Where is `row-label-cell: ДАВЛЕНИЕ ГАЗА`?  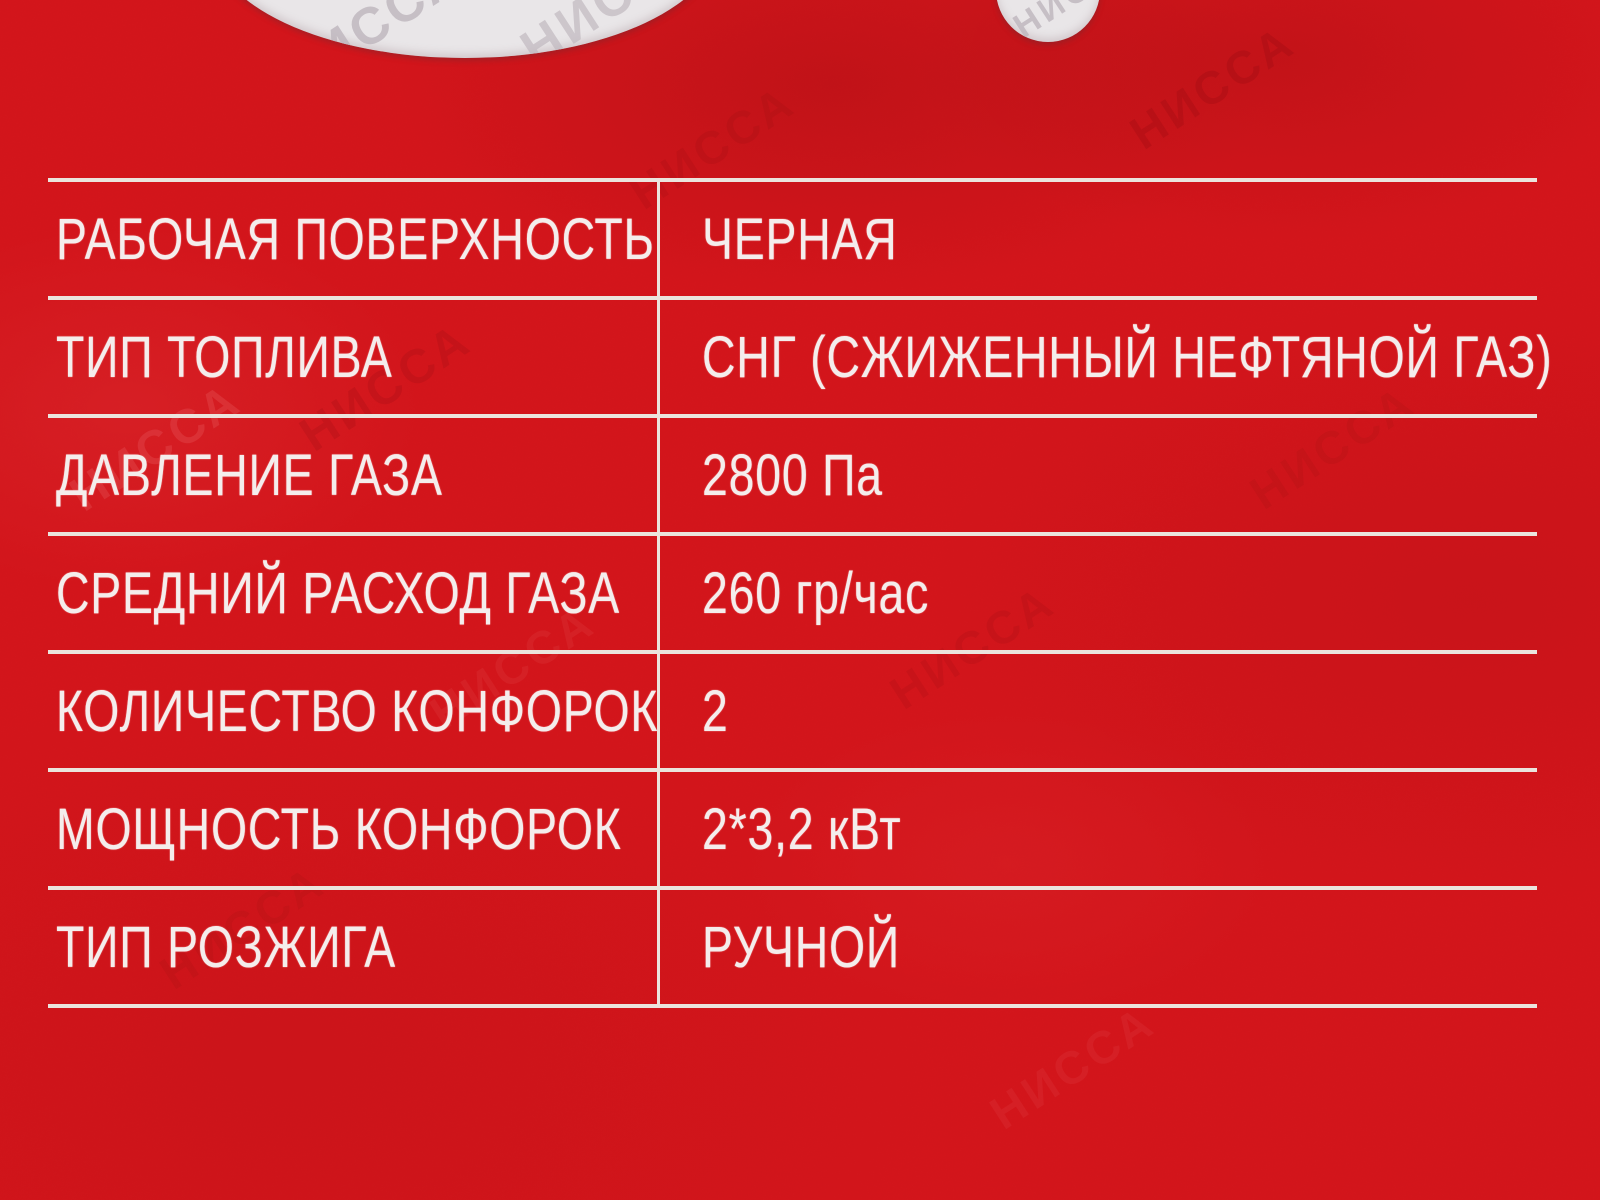
row-label-cell: ДАВЛЕНИЕ ГАЗА is located at coordinates (358, 475).